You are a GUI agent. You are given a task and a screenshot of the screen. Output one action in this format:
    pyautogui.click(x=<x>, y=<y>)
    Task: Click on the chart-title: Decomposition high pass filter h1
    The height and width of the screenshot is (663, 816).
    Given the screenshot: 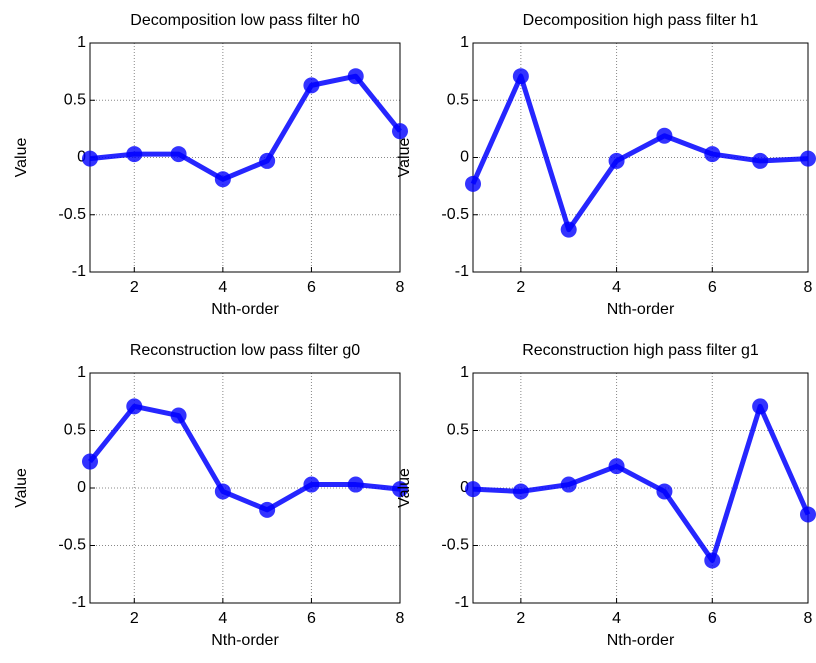 What is the action you would take?
    pyautogui.click(x=641, y=20)
    